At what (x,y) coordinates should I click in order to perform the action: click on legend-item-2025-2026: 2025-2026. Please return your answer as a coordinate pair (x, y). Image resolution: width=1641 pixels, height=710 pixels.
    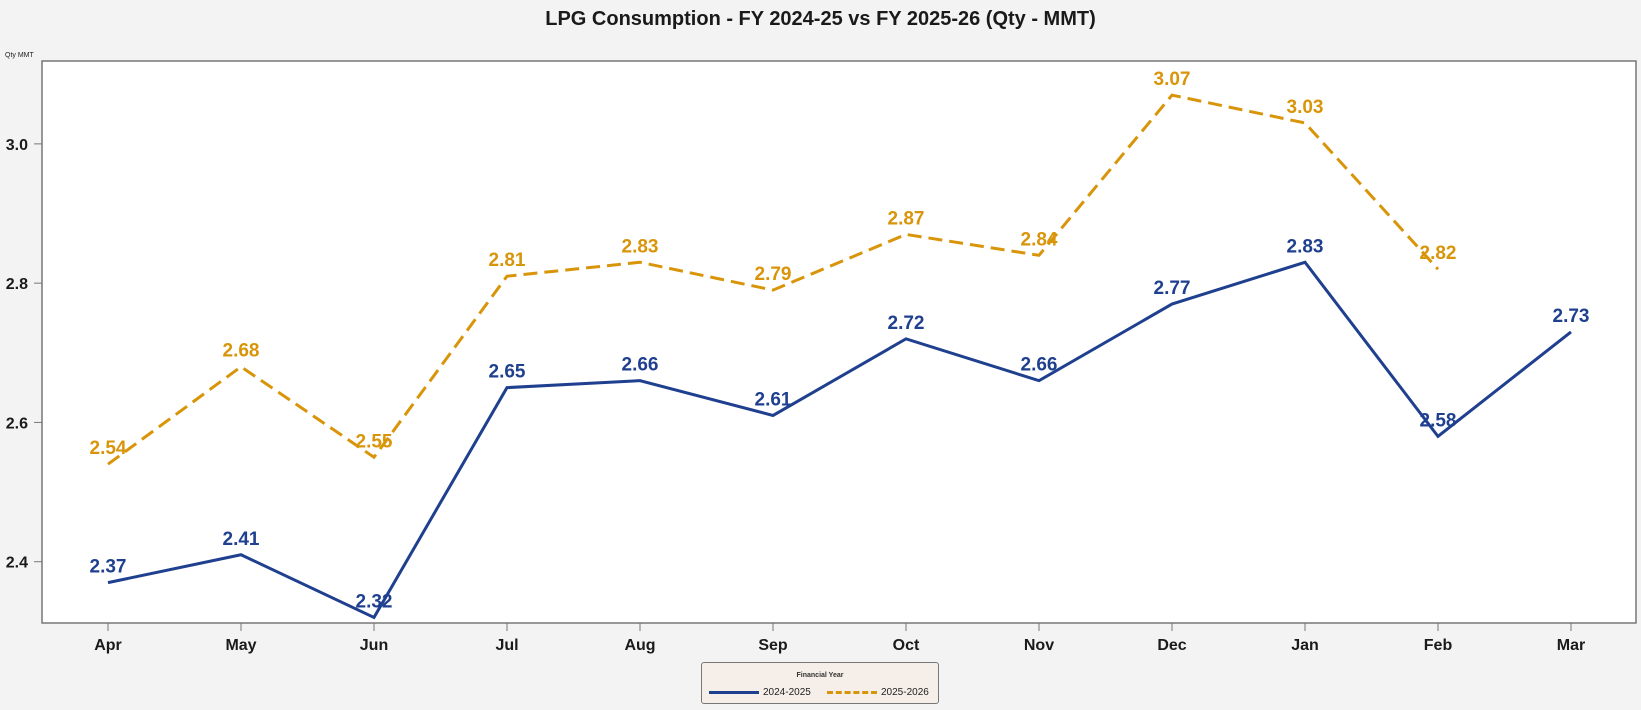
    Looking at the image, I should click on (878, 692).